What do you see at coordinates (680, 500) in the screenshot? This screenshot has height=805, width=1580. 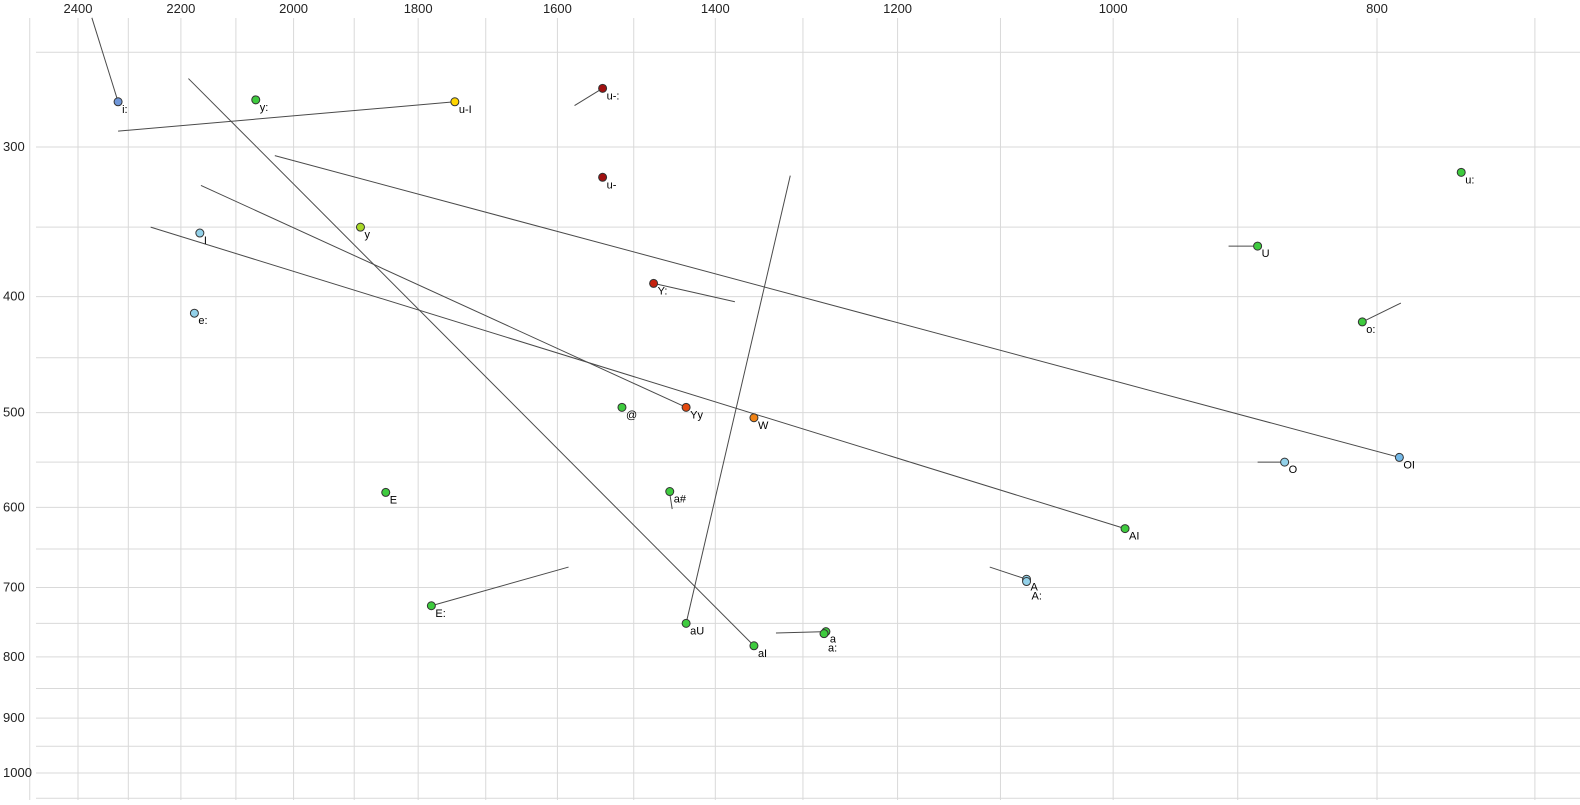 I see `vowel-label-a#: a#` at bounding box center [680, 500].